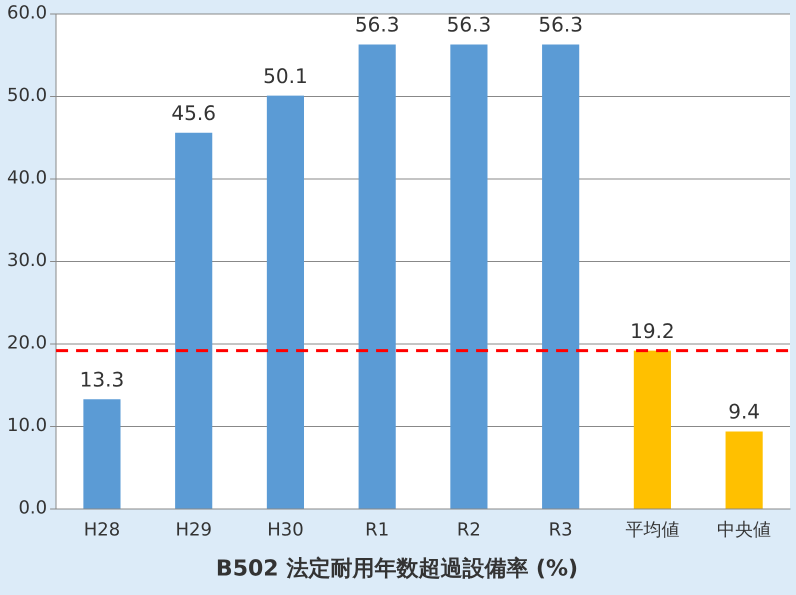 Image resolution: width=796 pixels, height=595 pixels. I want to click on x-tick-label: H28, so click(102, 529).